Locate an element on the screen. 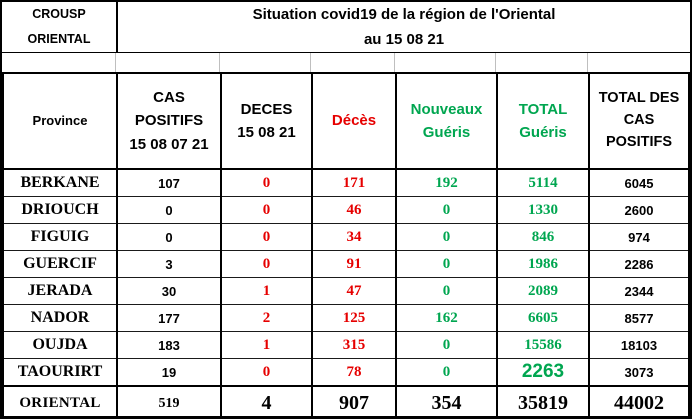 This screenshot has height=419, width=692. cell-province: NADOR is located at coordinates (60, 318).